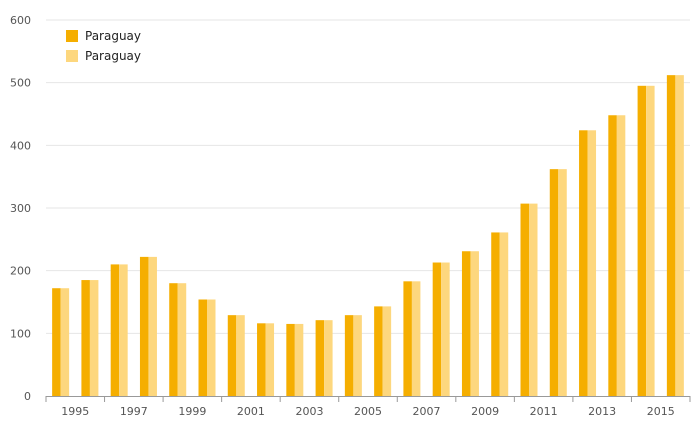  Describe the element at coordinates (20, 20) in the screenshot. I see `y-tick-label: 600` at that location.